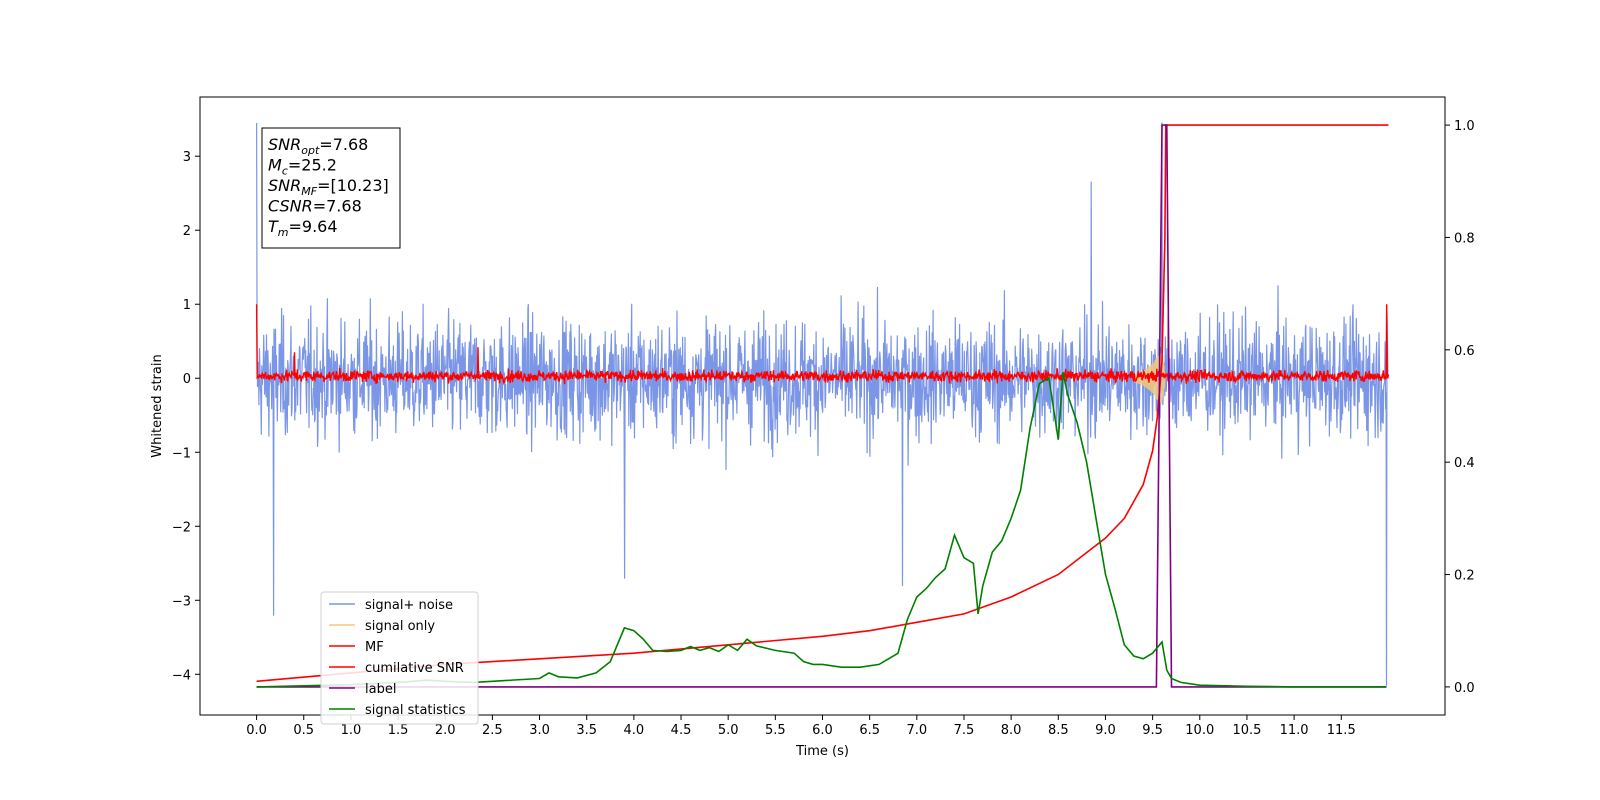 The height and width of the screenshot is (800, 1600). Describe the element at coordinates (302, 167) in the screenshot. I see `info-line: Mc=25.2` at that location.